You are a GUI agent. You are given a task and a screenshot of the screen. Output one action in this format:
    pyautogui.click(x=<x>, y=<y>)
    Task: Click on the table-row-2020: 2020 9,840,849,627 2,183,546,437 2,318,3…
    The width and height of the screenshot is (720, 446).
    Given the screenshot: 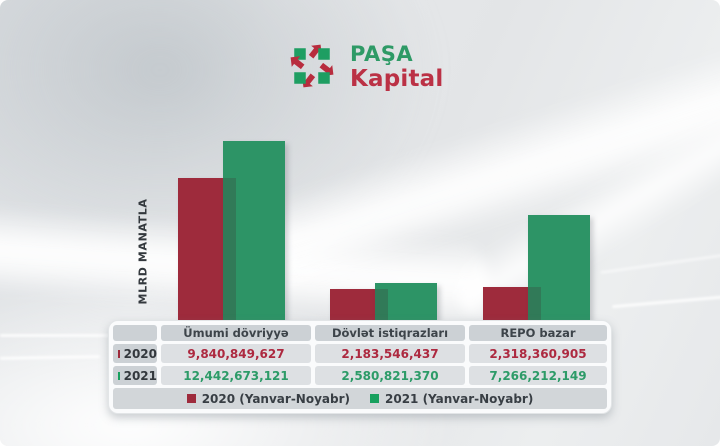 What is the action you would take?
    pyautogui.click(x=360, y=353)
    